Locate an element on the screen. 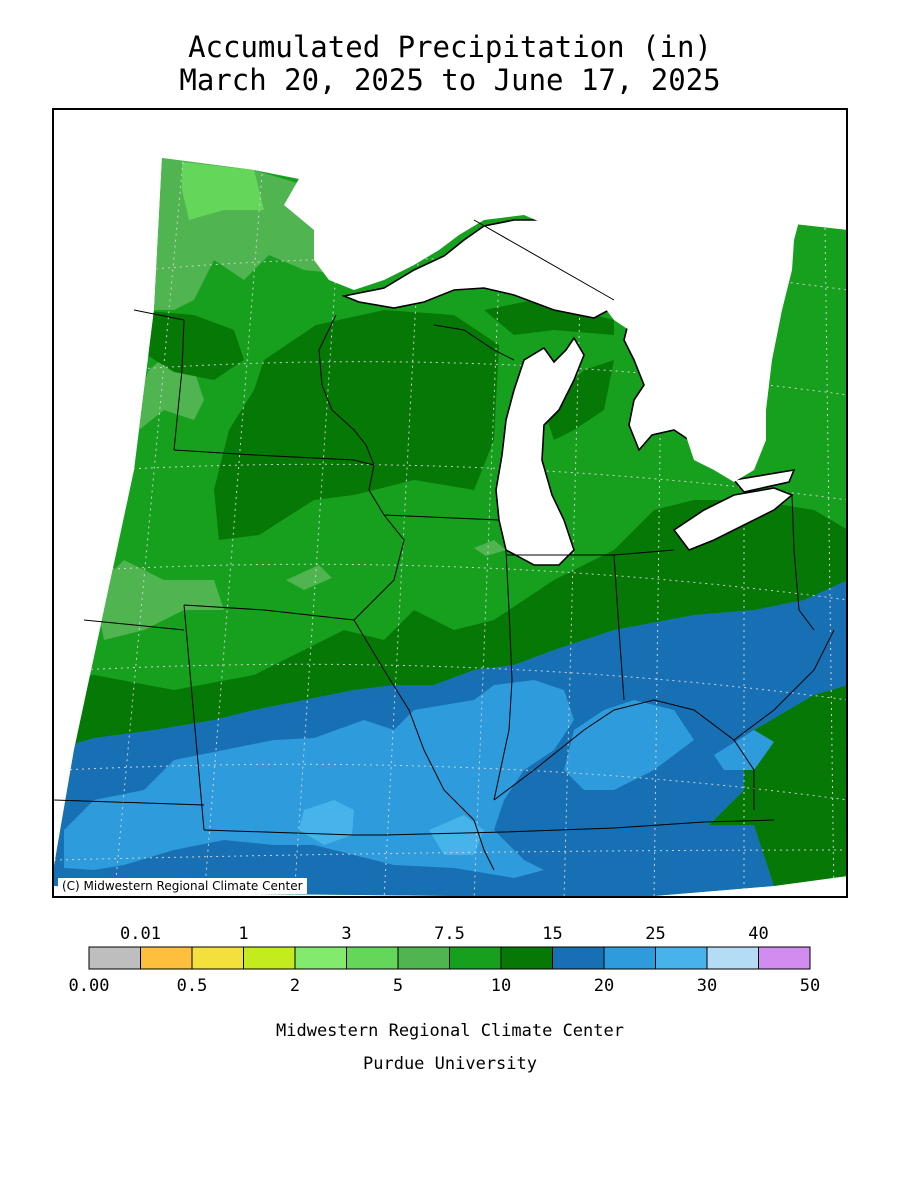 This screenshot has height=1200, width=900. legend-top-label: 1 is located at coordinates (243, 934).